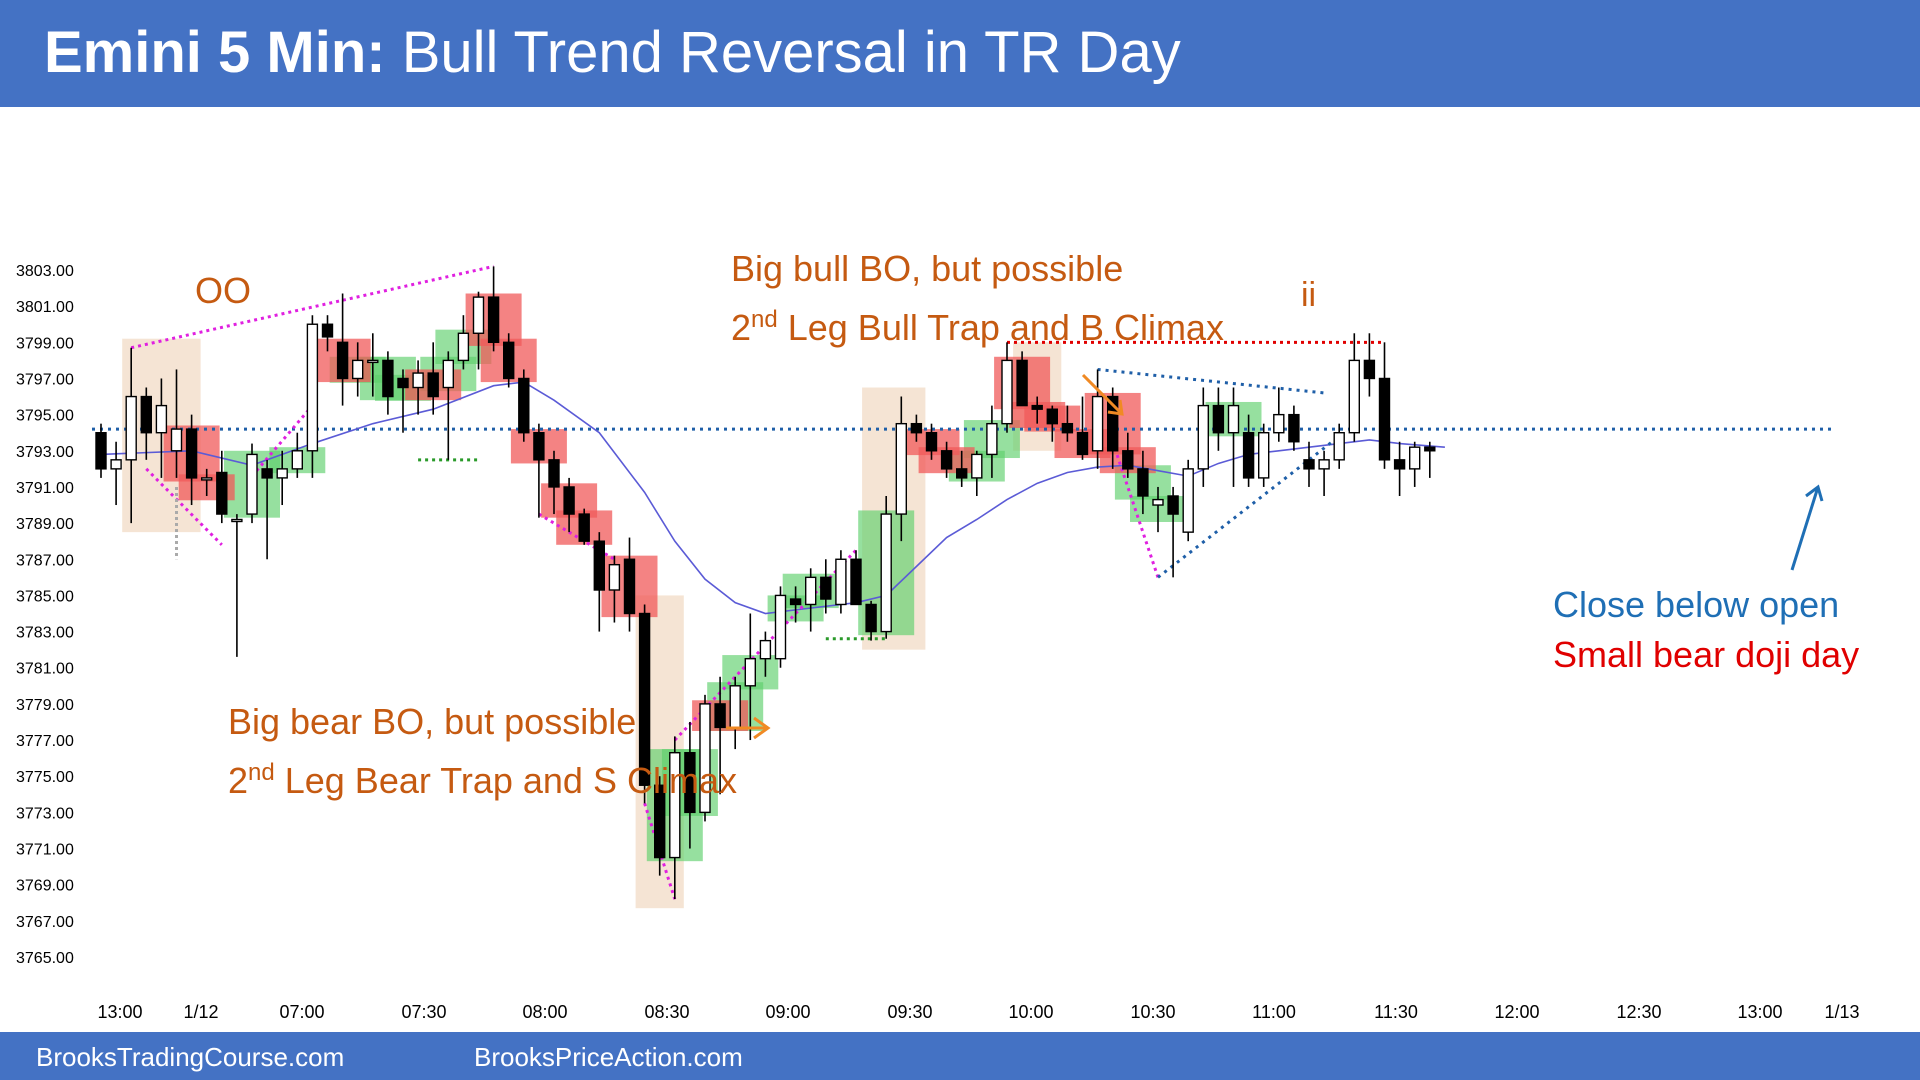 The width and height of the screenshot is (1920, 1080). Describe the element at coordinates (45, 379) in the screenshot. I see `y-tick-label: 3797.00` at that location.